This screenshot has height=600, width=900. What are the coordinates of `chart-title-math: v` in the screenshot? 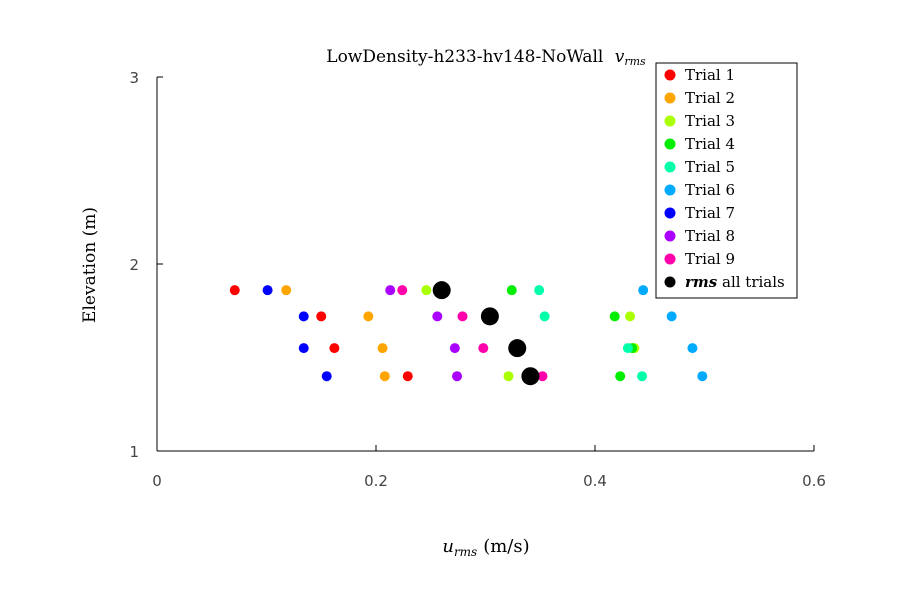 It's located at (620, 57).